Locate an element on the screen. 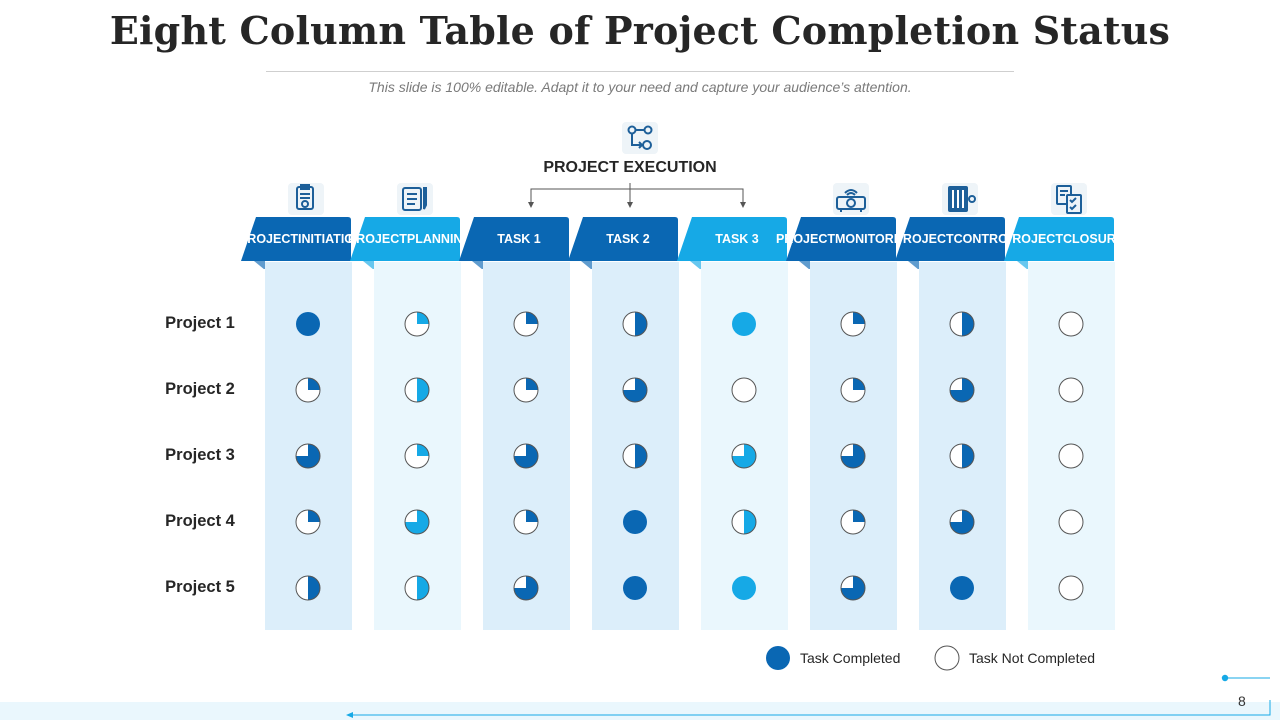 Image resolution: width=1280 pixels, height=720 pixels. legend-not-completed-swatch is located at coordinates (947, 658).